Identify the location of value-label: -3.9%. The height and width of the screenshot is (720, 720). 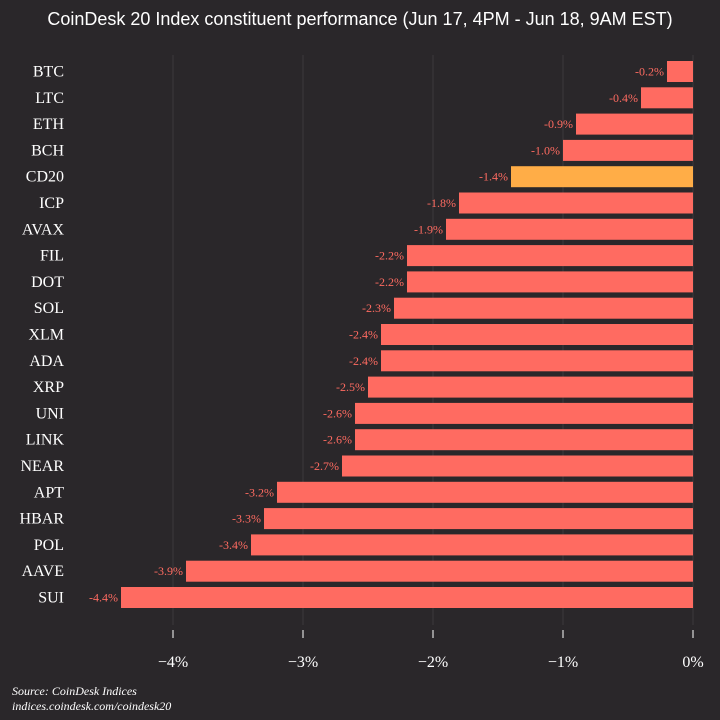
(168, 571).